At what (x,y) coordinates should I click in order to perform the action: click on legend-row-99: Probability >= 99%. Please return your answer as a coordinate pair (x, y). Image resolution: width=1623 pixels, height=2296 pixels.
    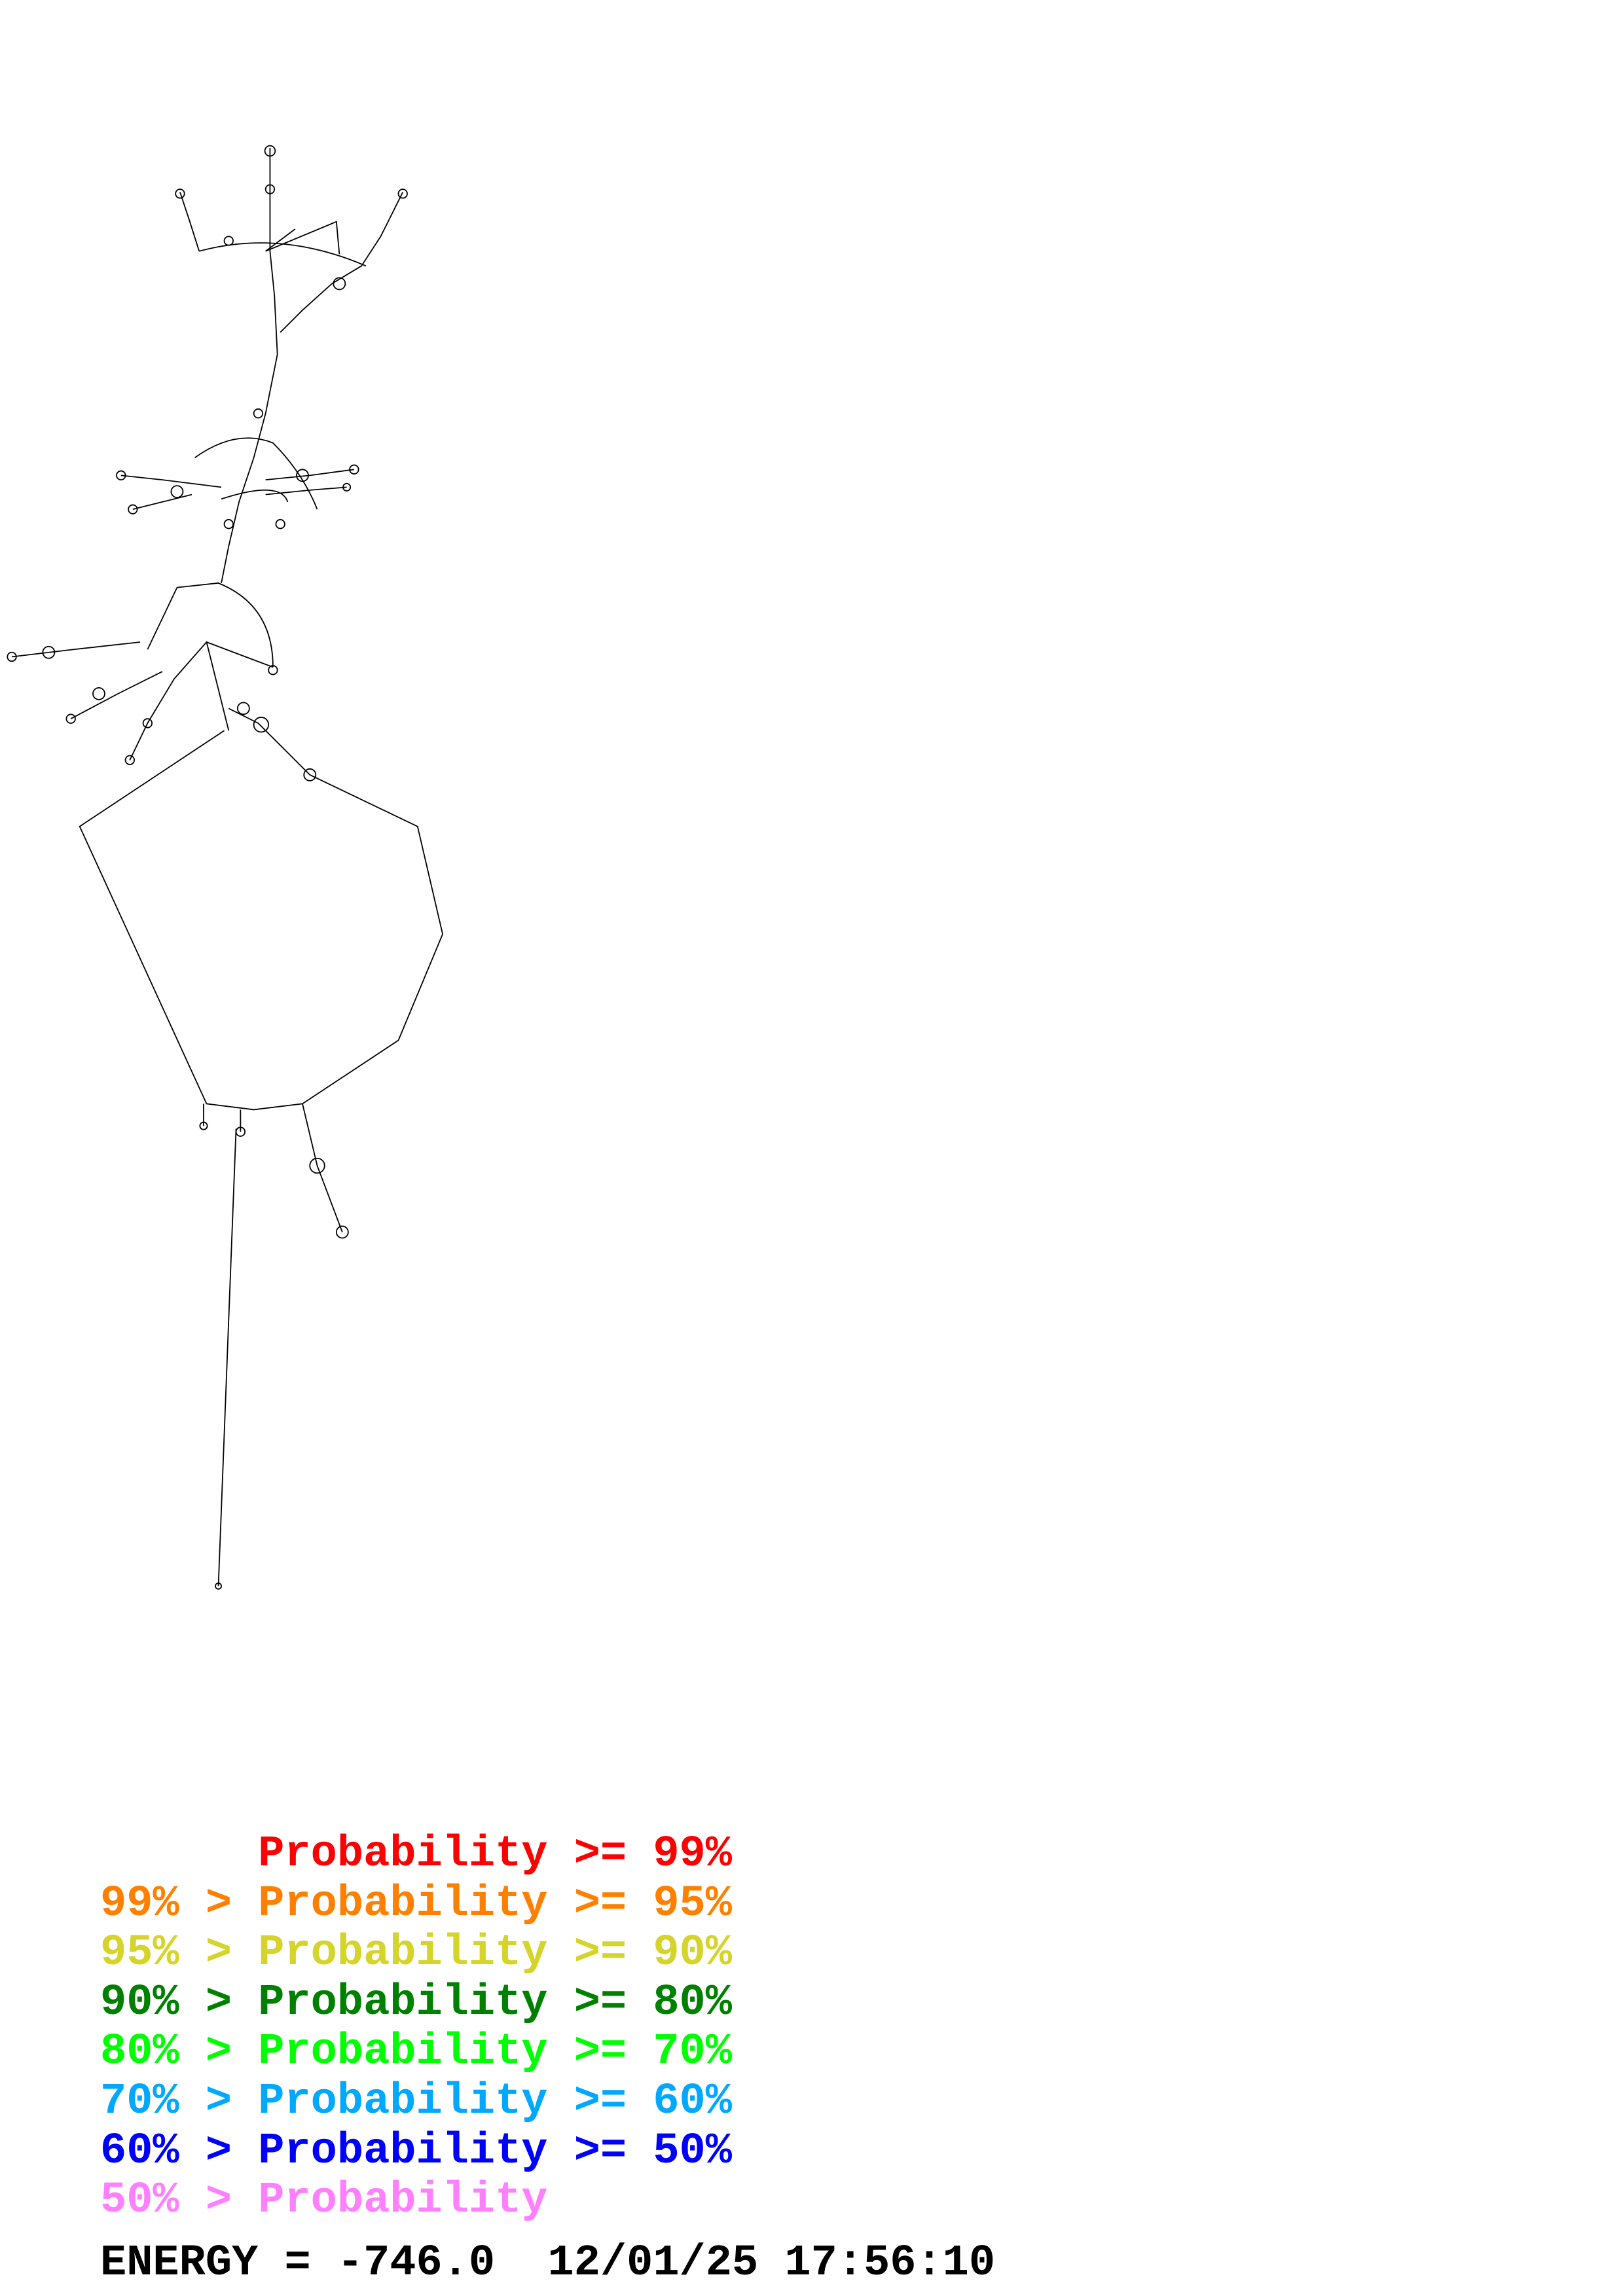
    Looking at the image, I should click on (416, 1854).